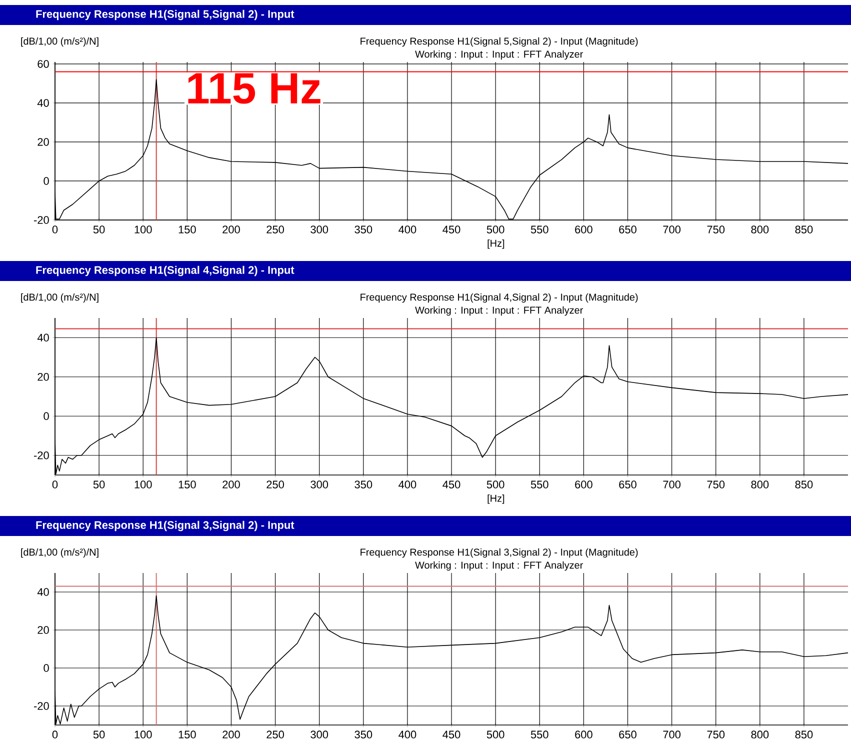 The image size is (851, 745). I want to click on chart-title: Frequency Response H1(Signal 5,Signal 2) - Input (Magnitude), so click(499, 42).